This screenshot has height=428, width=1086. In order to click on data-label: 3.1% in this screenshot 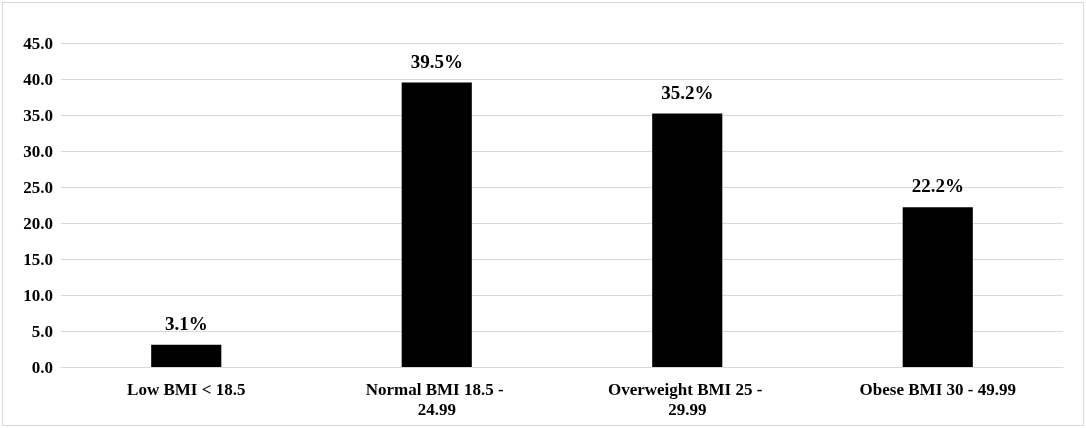, I will do `click(186, 323)`.